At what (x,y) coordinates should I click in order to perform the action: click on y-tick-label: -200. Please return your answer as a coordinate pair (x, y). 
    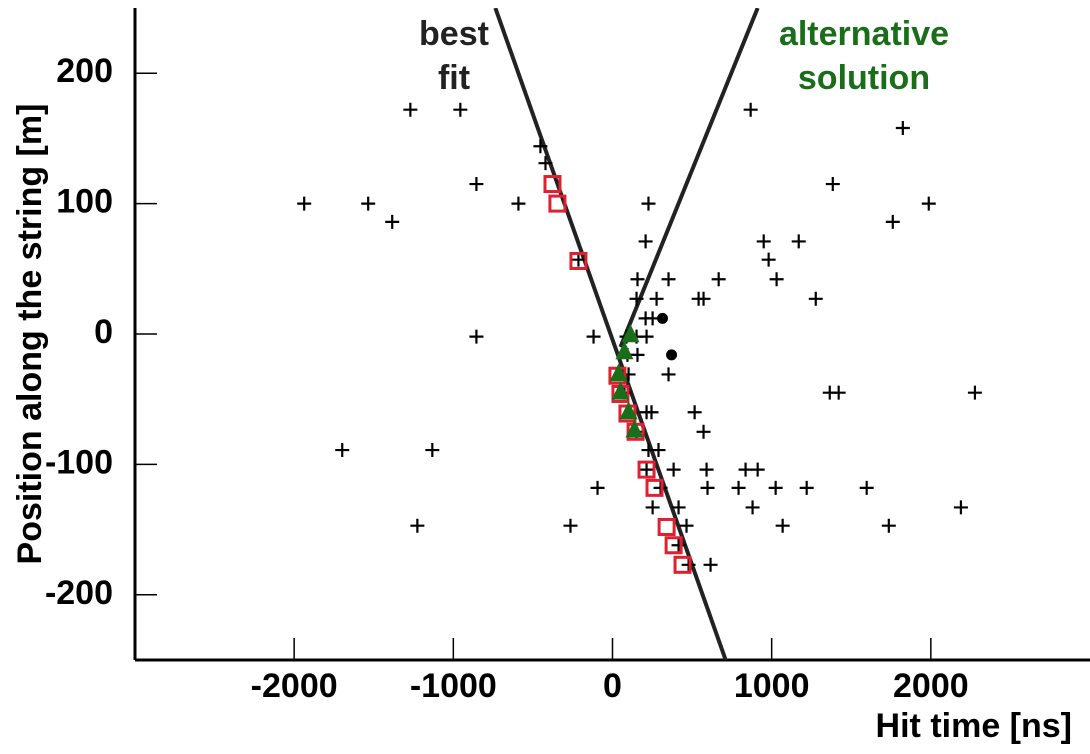
    Looking at the image, I should click on (79, 593).